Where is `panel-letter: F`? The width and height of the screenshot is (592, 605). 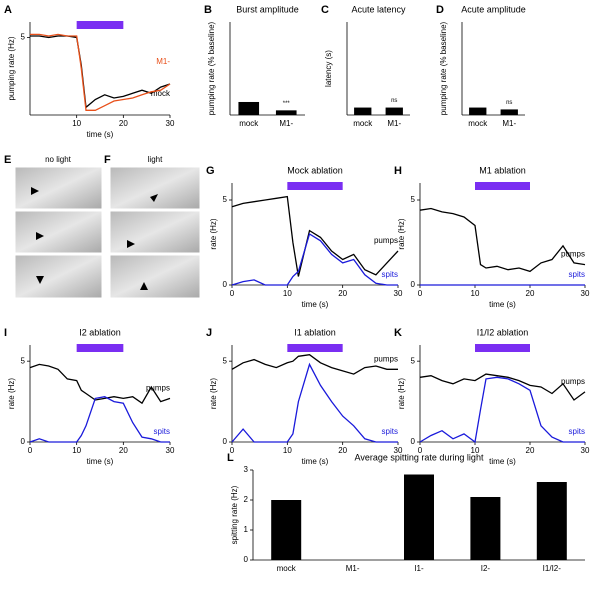 panel-letter: F is located at coordinates (107, 160).